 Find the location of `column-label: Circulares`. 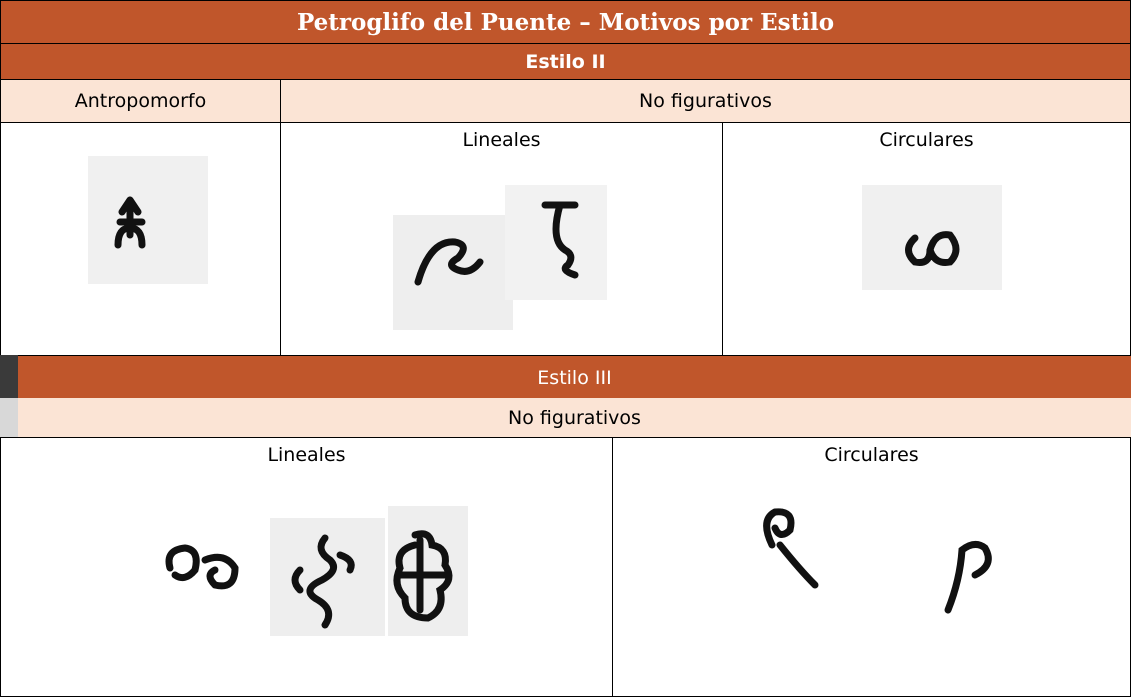

column-label: Circulares is located at coordinates (926, 239).